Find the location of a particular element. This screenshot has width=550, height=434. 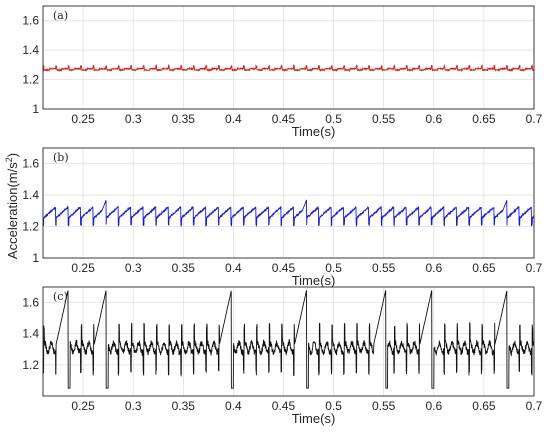

panel-label: (c) is located at coordinates (60, 296).